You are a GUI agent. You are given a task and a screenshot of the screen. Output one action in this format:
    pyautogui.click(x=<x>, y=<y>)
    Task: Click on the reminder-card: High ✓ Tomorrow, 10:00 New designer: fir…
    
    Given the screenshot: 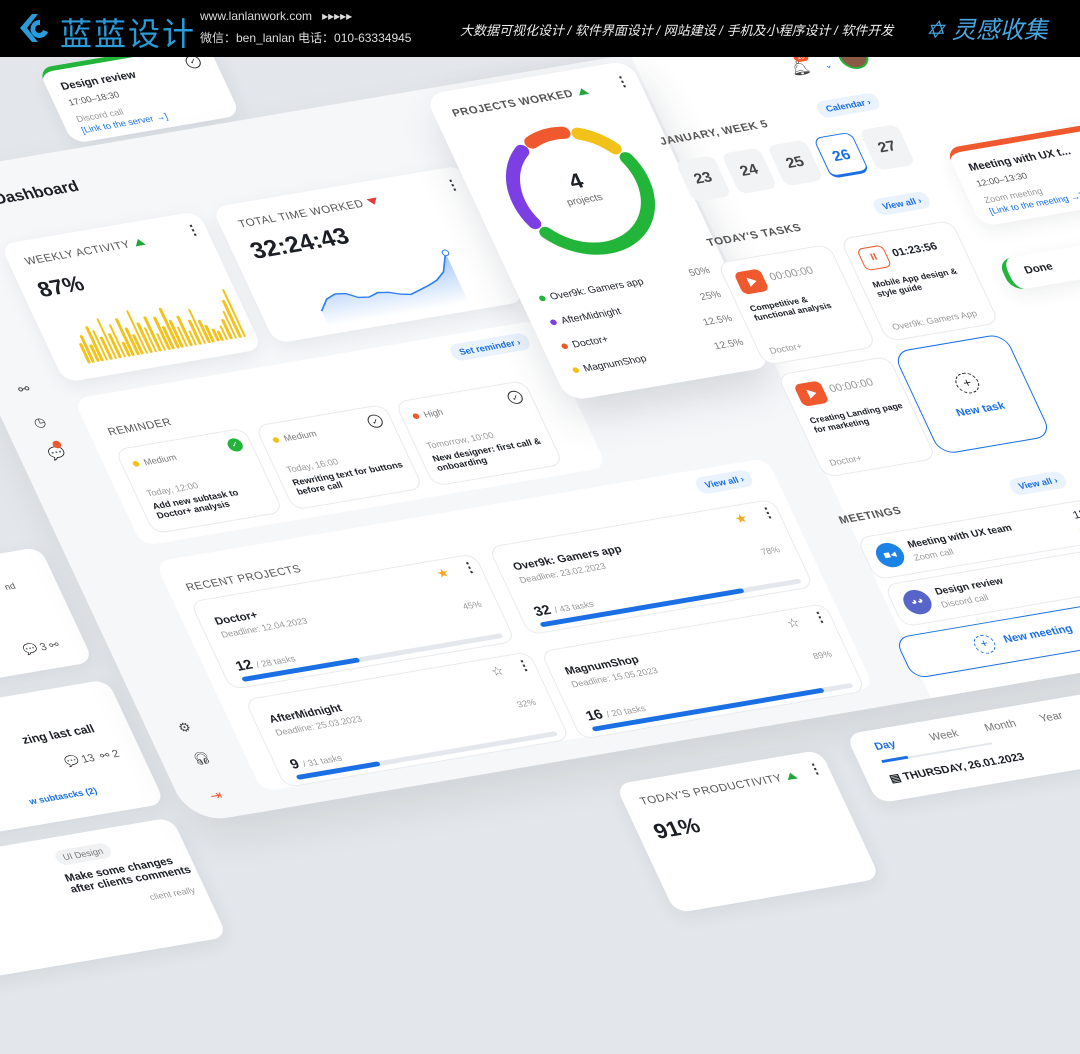 What is the action you would take?
    pyautogui.click(x=479, y=433)
    